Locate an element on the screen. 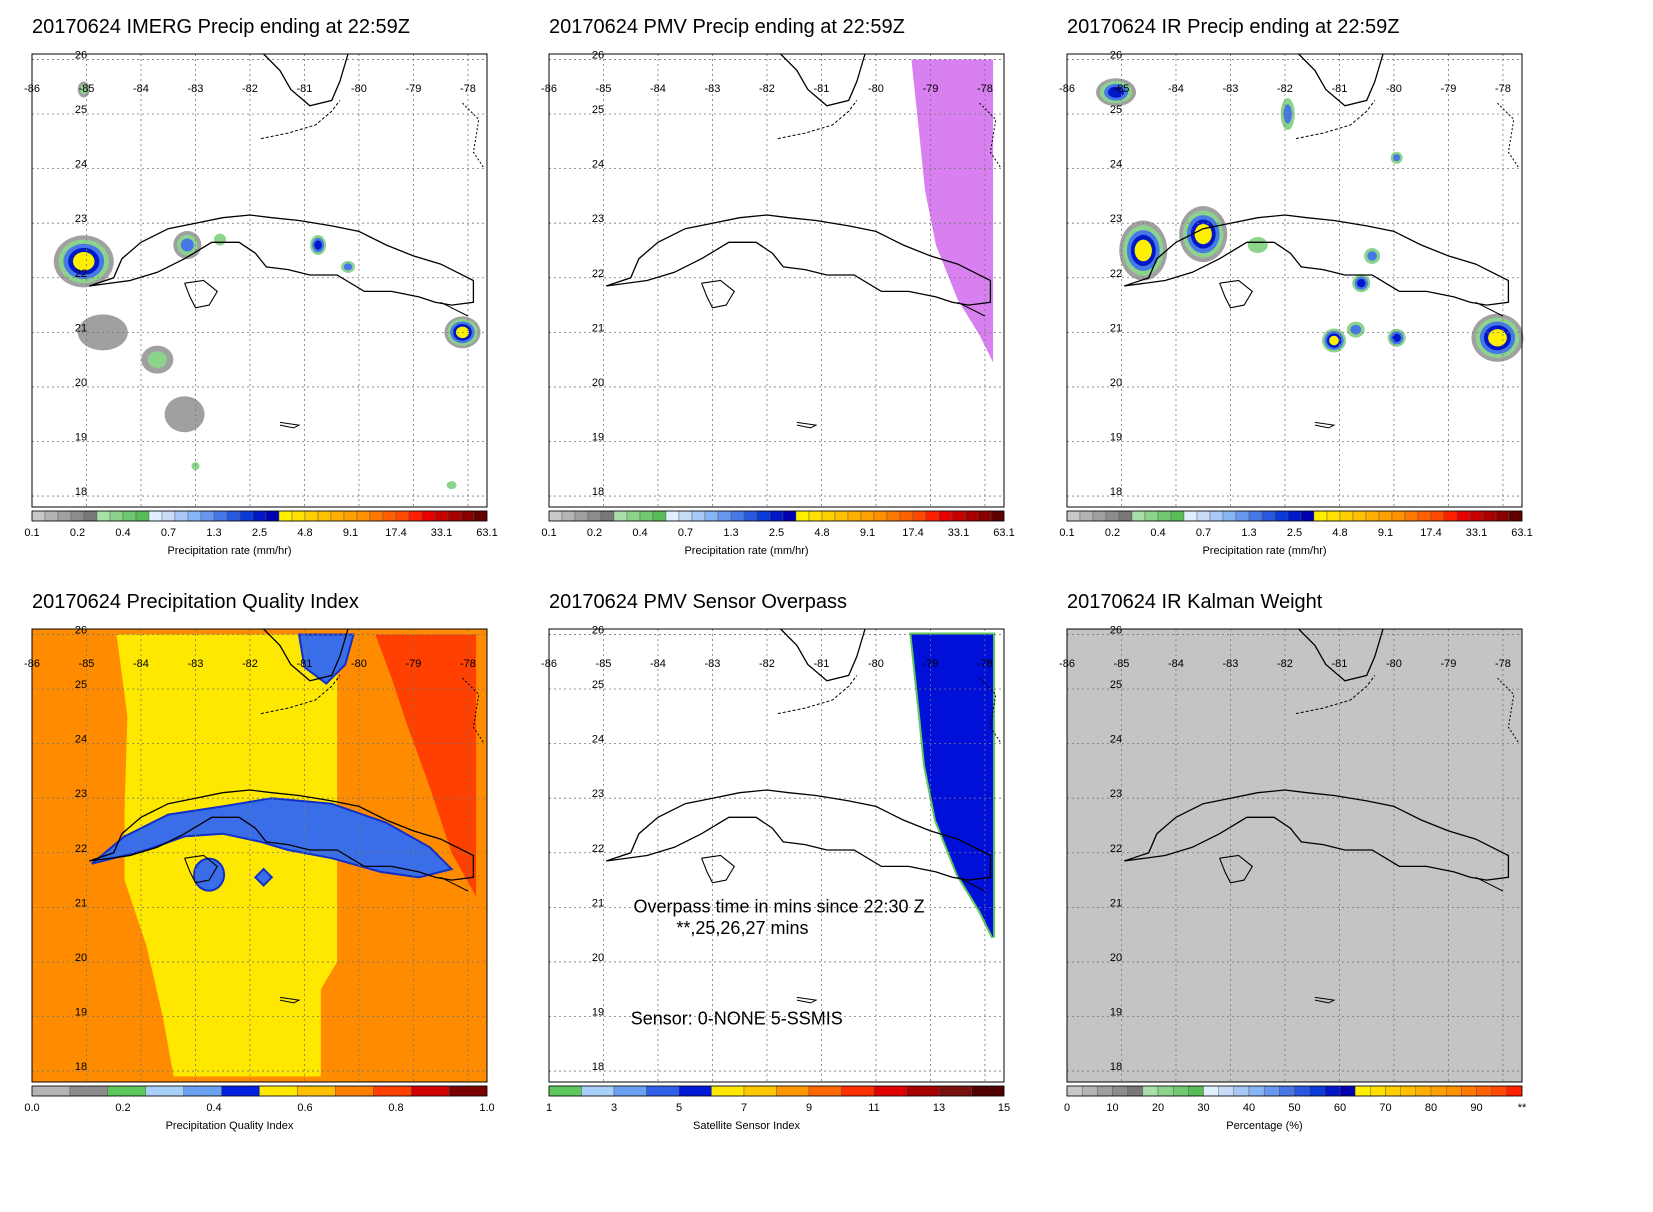 This screenshot has height=1212, width=1653. sensor-swath is located at coordinates (952, 786).